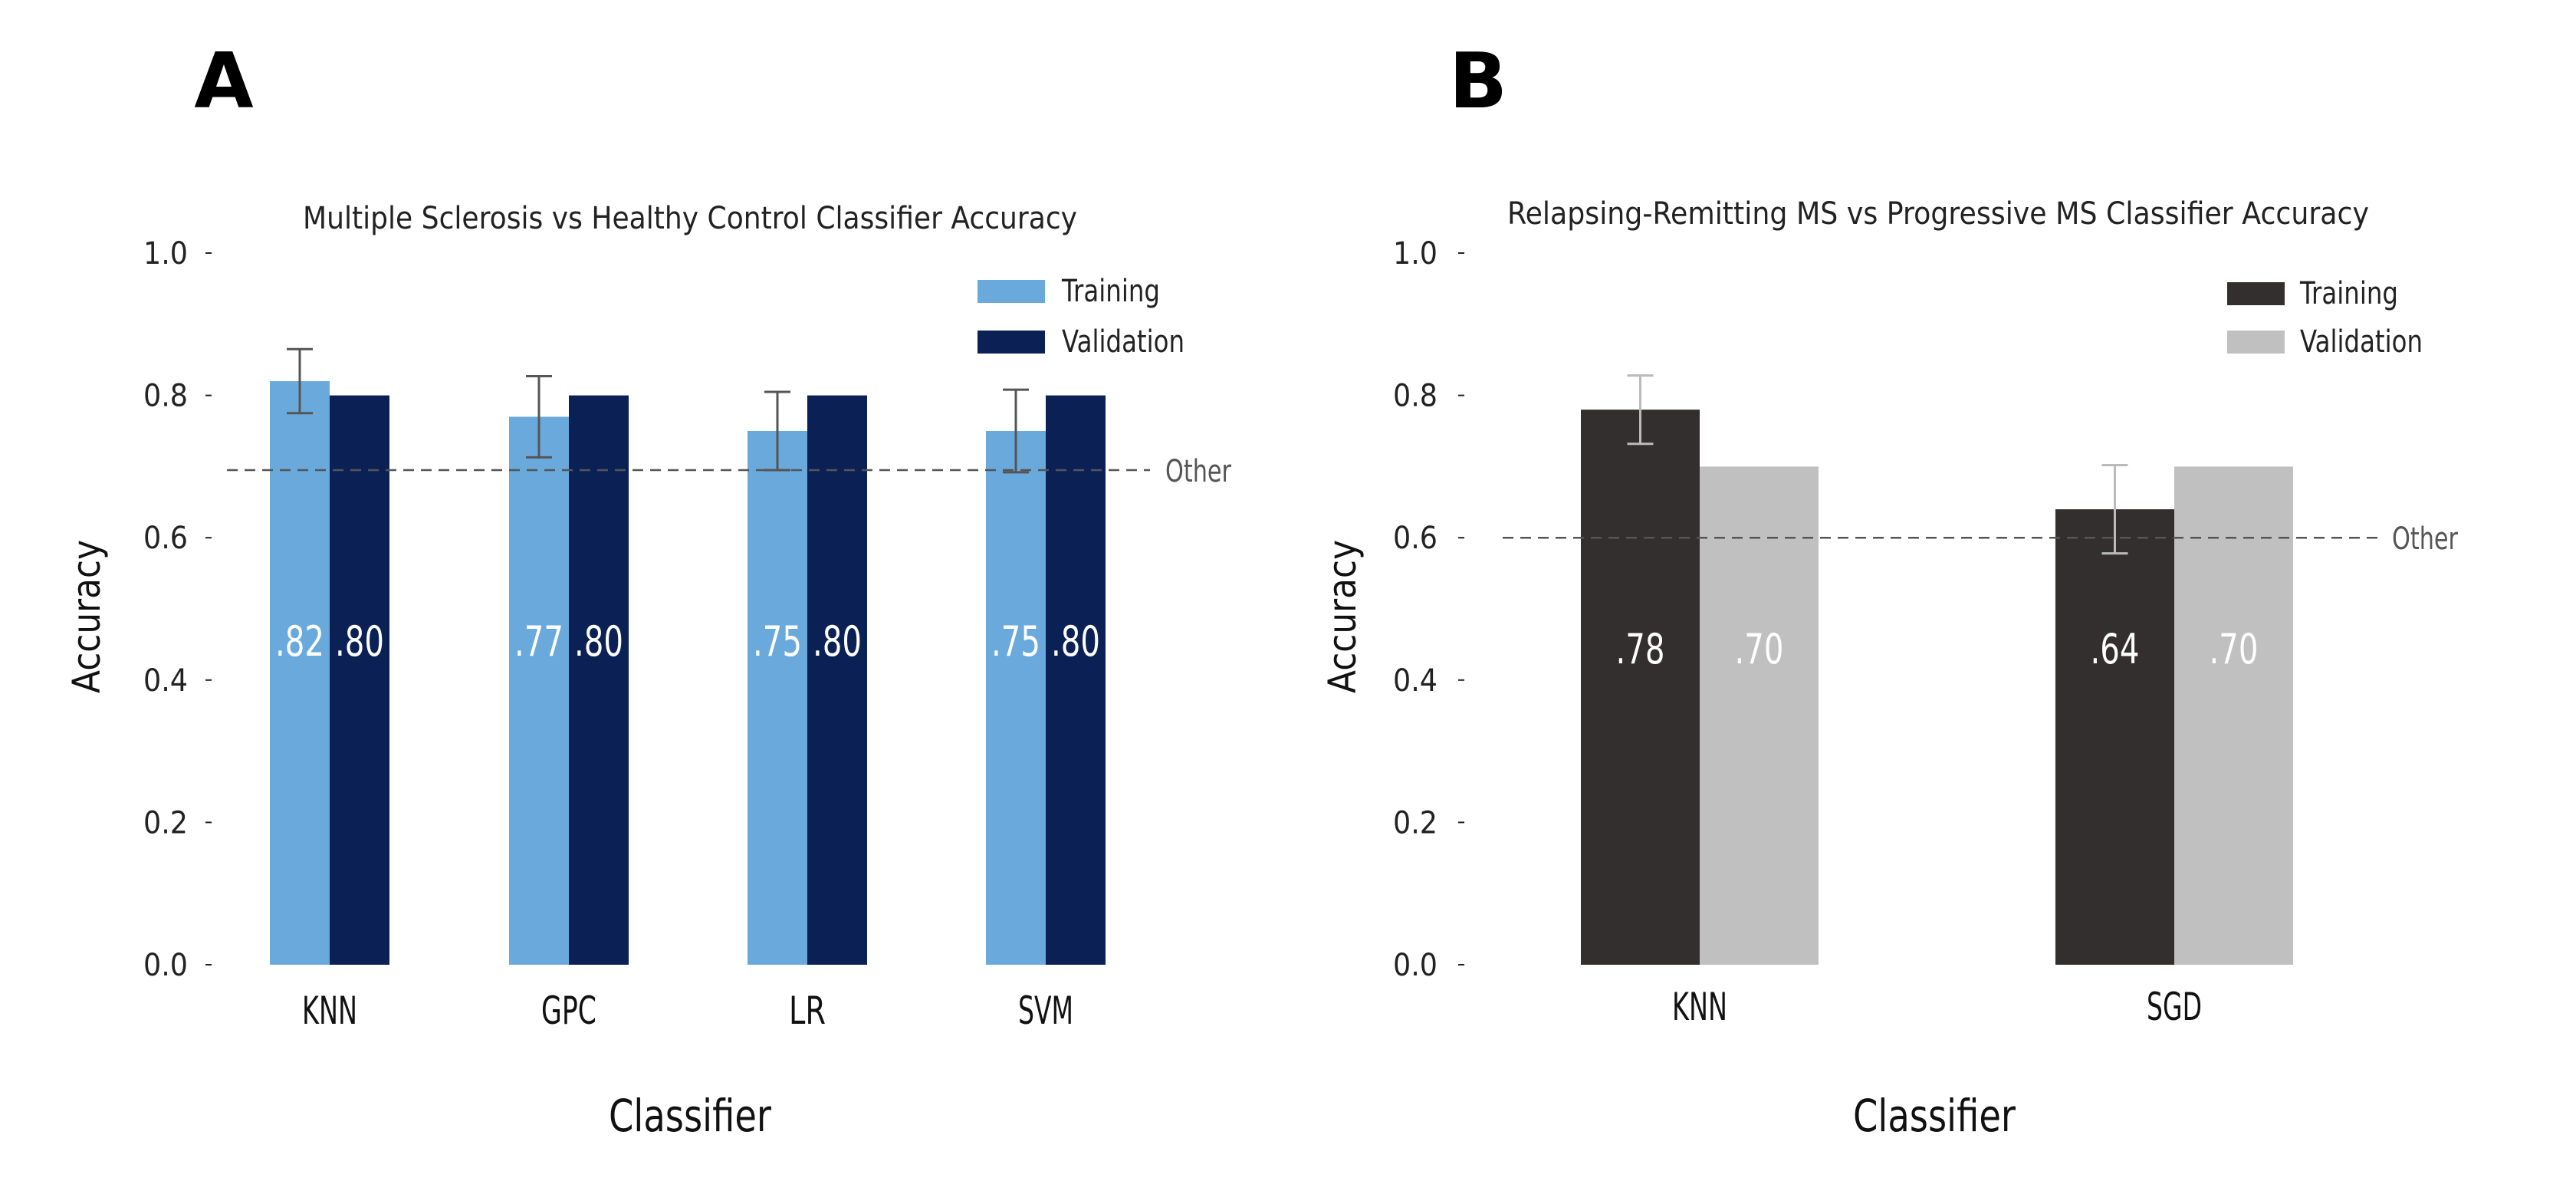 This screenshot has height=1181, width=2576. Describe the element at coordinates (1076, 680) in the screenshot. I see `panel-a-bar-validation-svm` at that location.